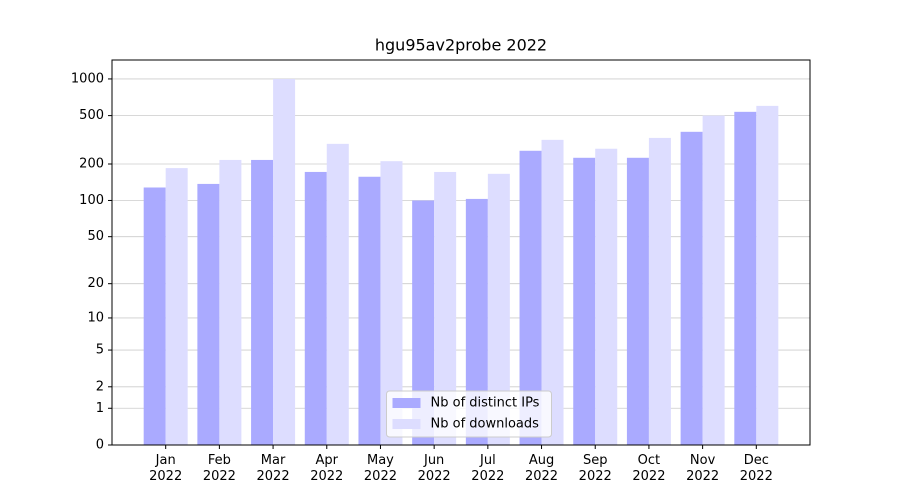 The height and width of the screenshot is (500, 900). I want to click on y-tick-label: 20, so click(95, 283).